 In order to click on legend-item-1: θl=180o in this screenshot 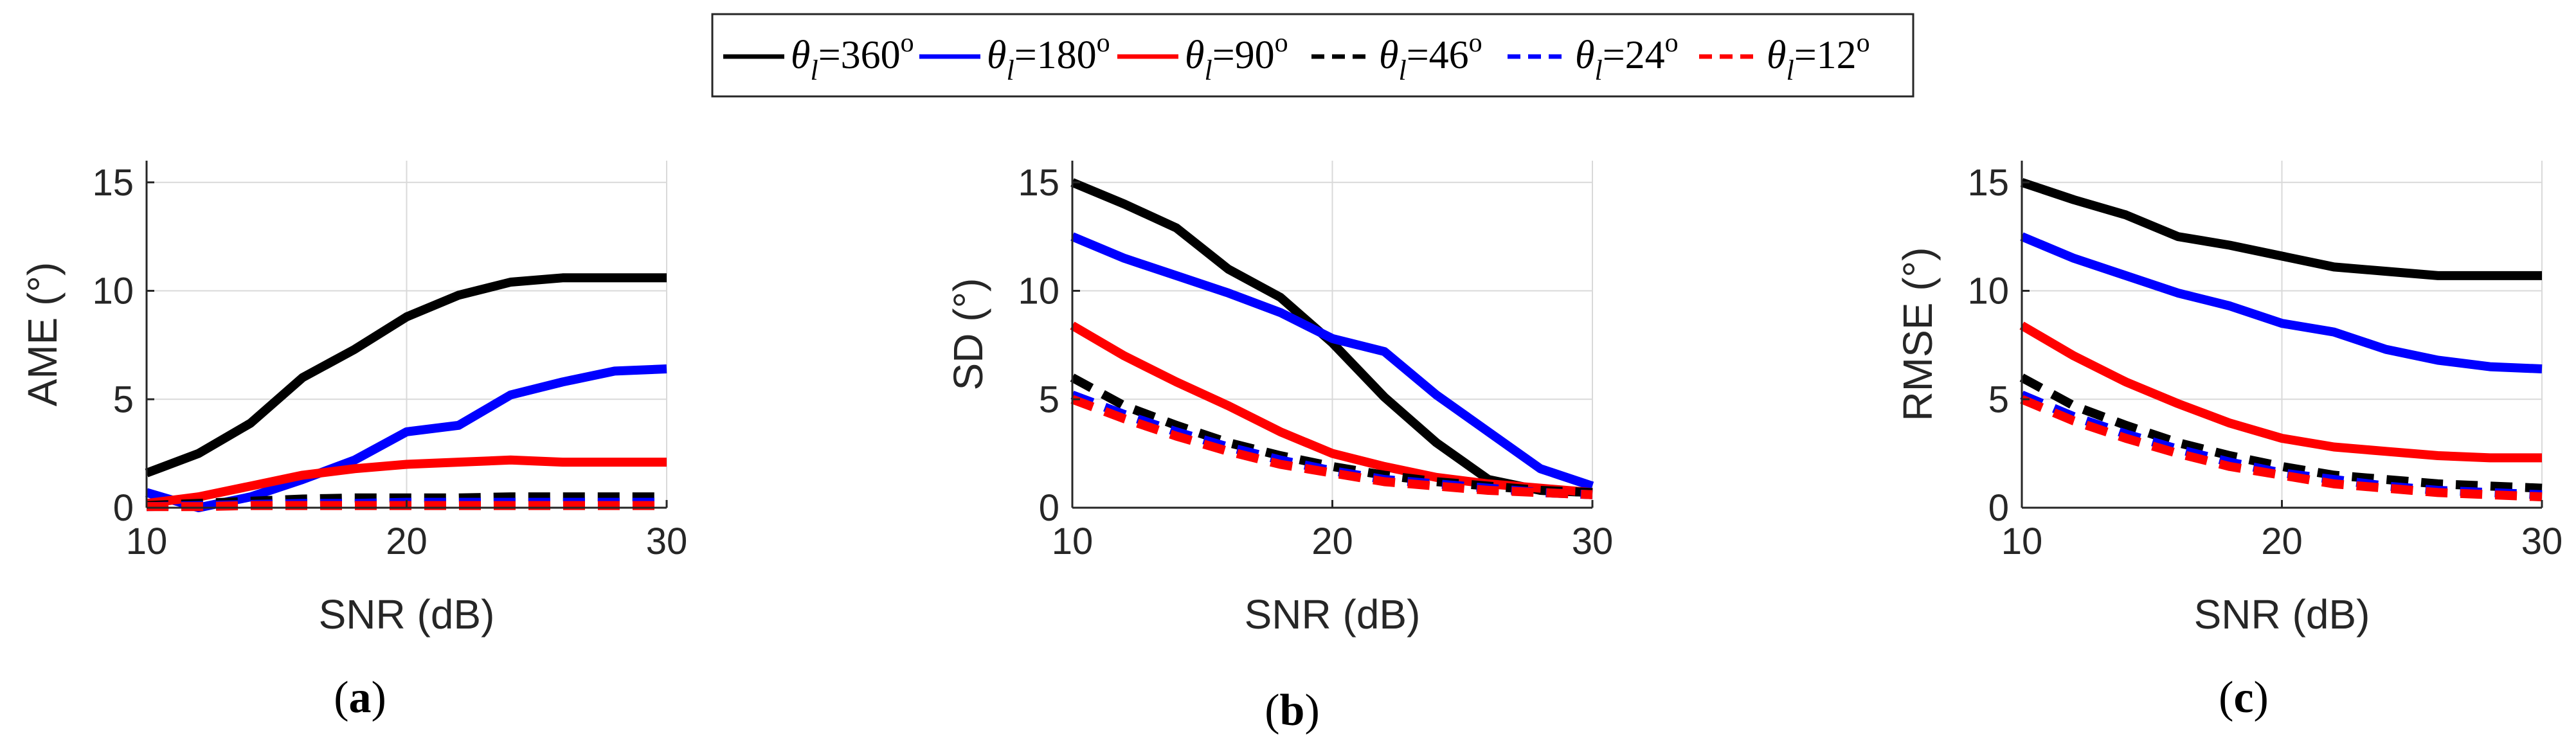, I will do `click(1014, 57)`.